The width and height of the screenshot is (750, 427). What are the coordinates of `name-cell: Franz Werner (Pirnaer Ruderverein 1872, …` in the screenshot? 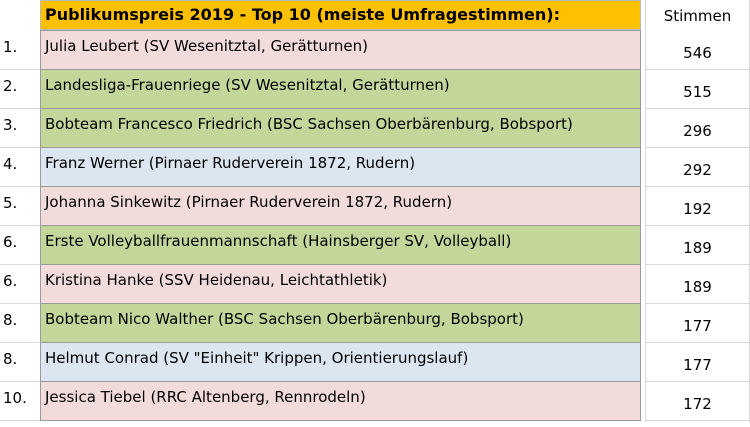 It's located at (340, 167).